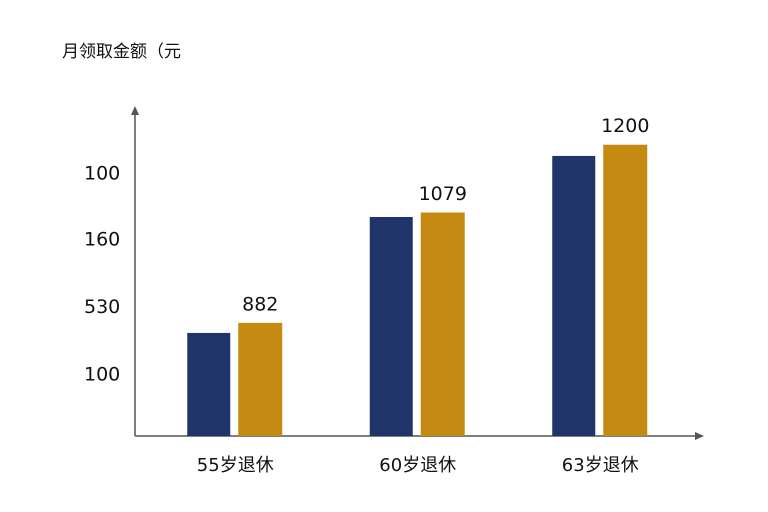 The height and width of the screenshot is (512, 768). What do you see at coordinates (417, 465) in the screenshot?
I see `x-tick-label: 60岁退休` at bounding box center [417, 465].